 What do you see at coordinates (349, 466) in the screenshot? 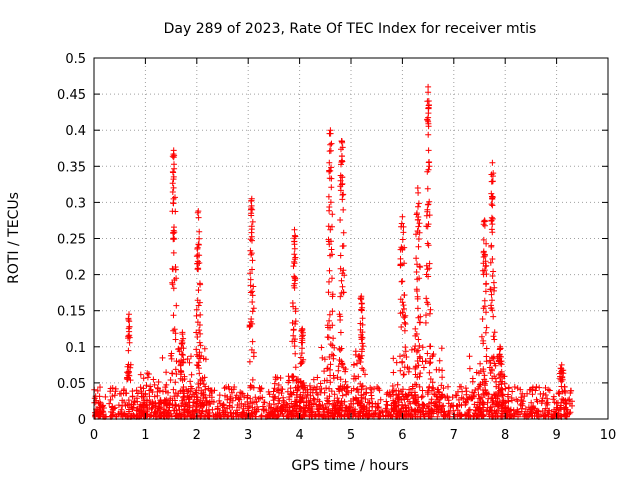
I see `x-axis-label: GPS time / hours` at bounding box center [349, 466].